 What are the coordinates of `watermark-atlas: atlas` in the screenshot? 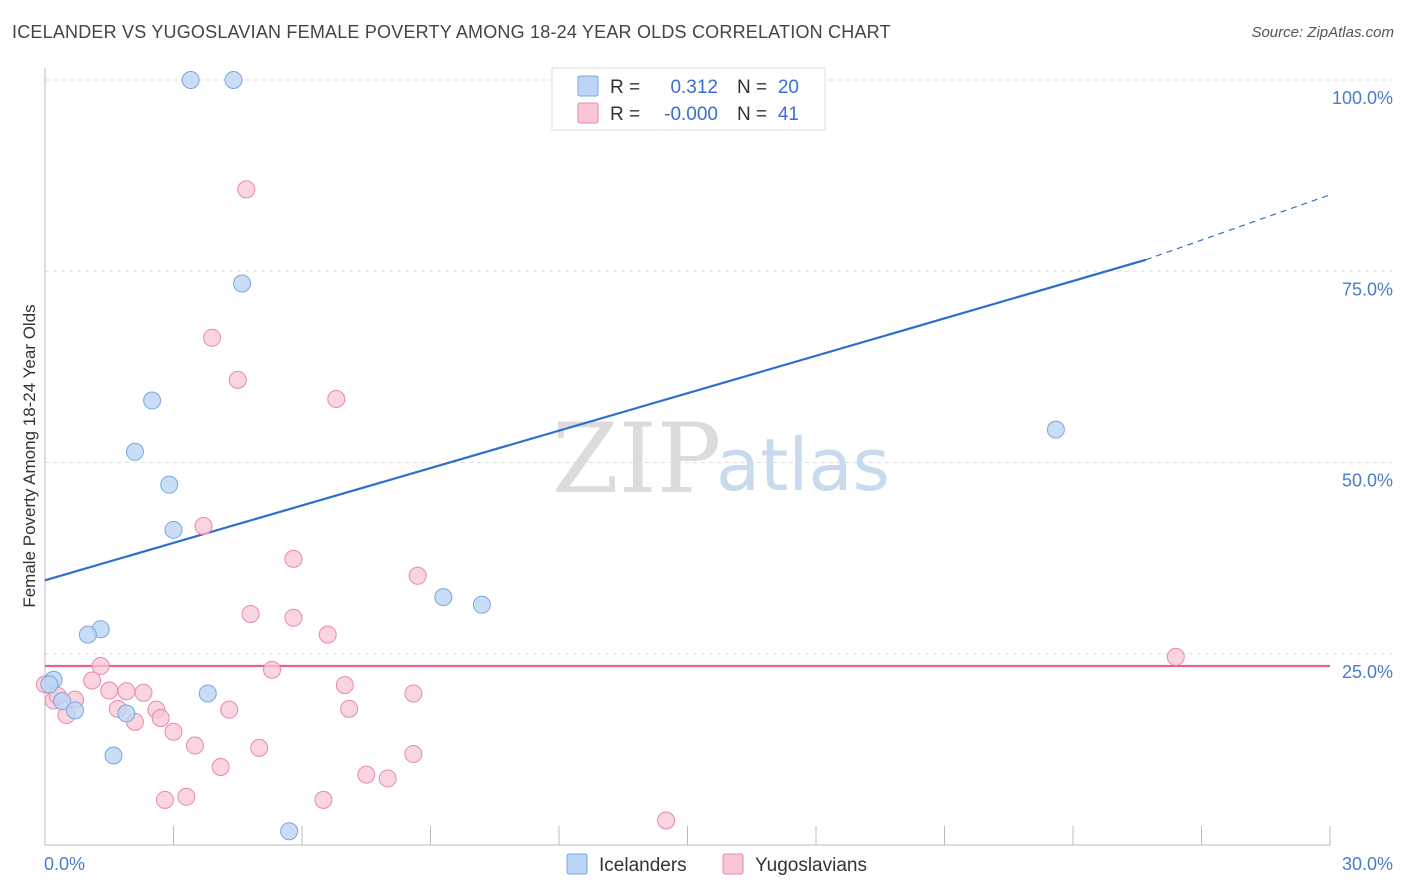 It's located at (803, 465).